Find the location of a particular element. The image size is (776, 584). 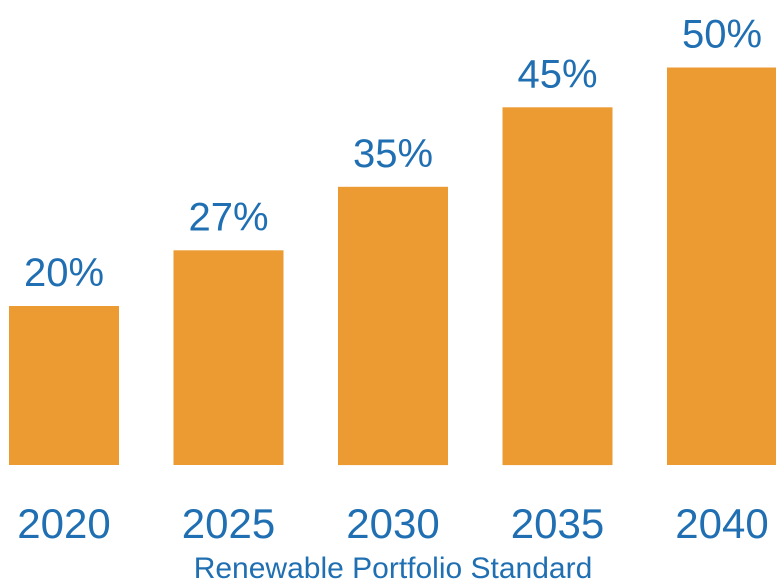

data-label-2030: 35% is located at coordinates (393, 154).